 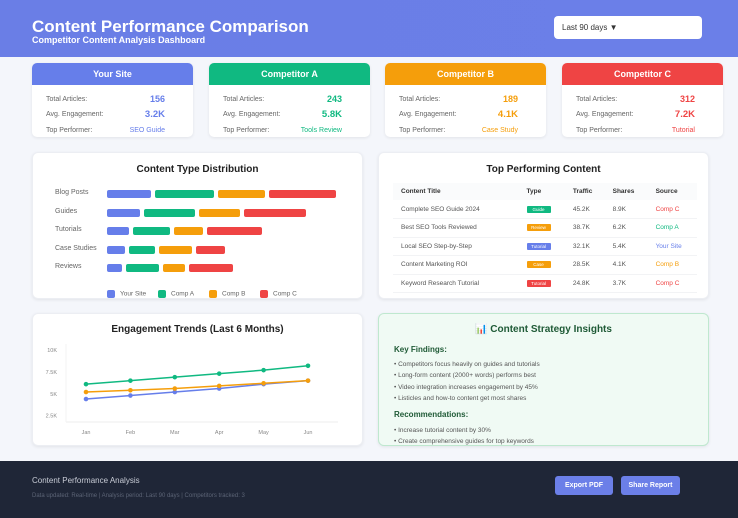 I want to click on articles-label: Total Articles:, so click(x=244, y=99).